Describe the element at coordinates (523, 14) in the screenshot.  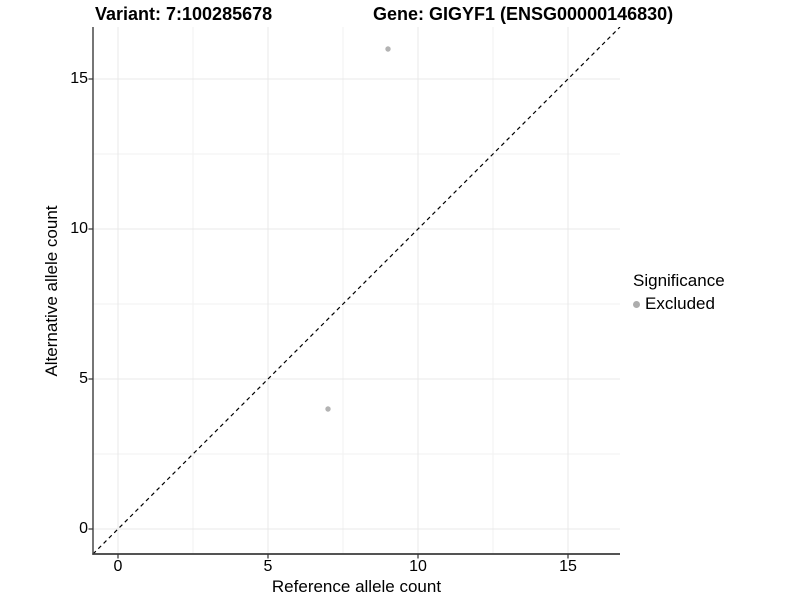
I see `plot-title-gene: Gene: GIGYF1 (ENSG00000146830)` at that location.